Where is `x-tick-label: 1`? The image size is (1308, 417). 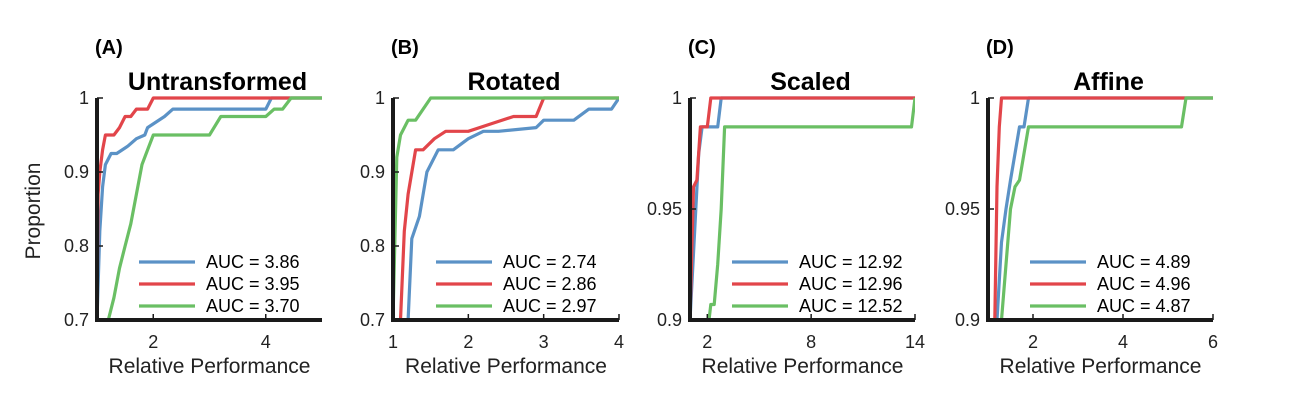
x-tick-label: 1 is located at coordinates (393, 342).